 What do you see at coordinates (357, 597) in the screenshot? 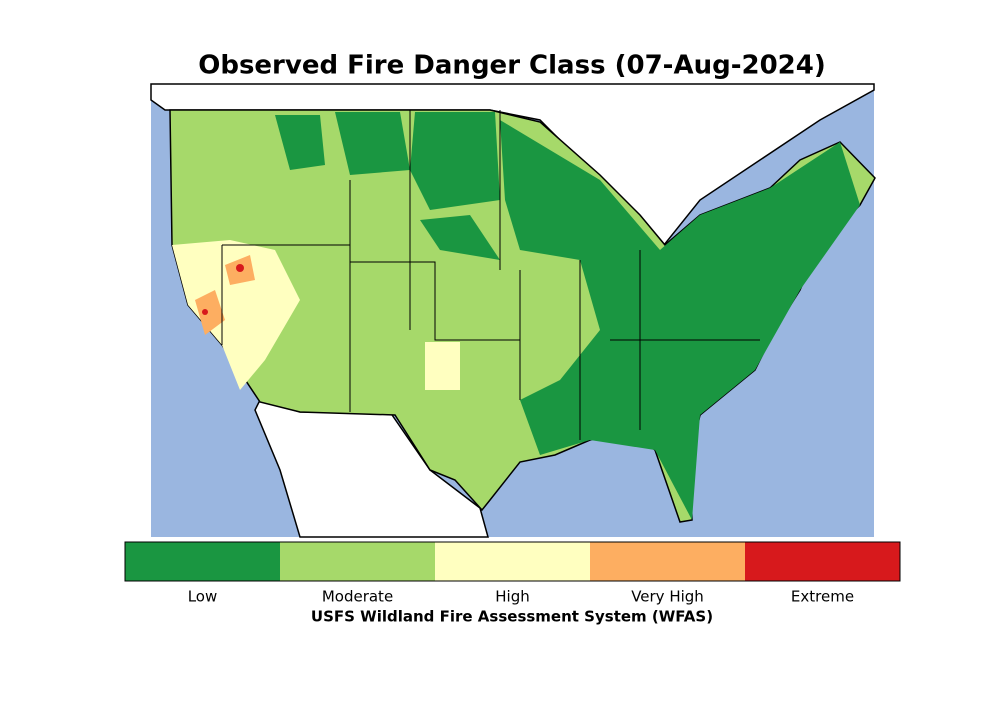
I see `legend-label: Moderate` at bounding box center [357, 597].